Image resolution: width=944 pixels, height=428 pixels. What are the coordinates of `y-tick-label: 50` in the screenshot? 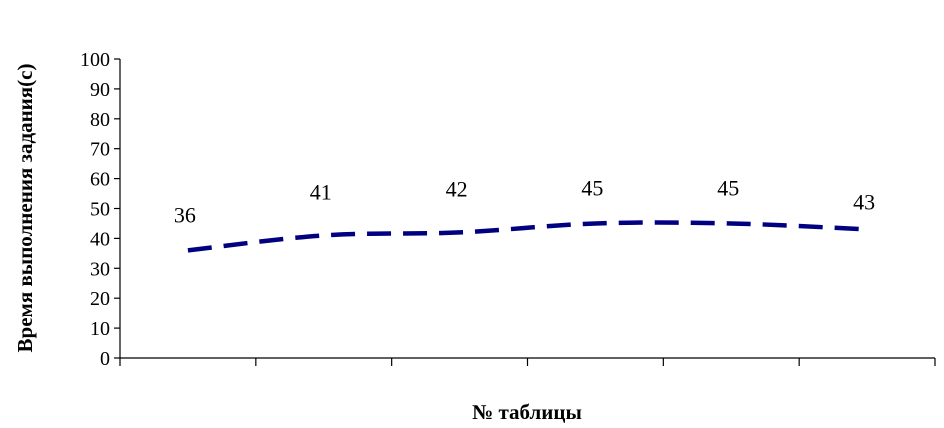 It's located at (100, 210).